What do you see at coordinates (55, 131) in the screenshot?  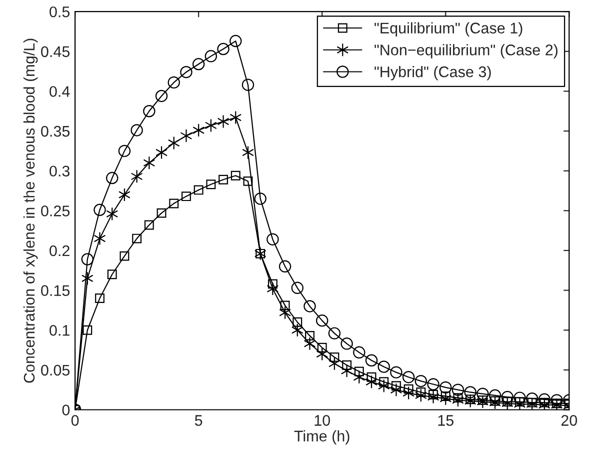 I see `y-tick-label: 0.35` at bounding box center [55, 131].